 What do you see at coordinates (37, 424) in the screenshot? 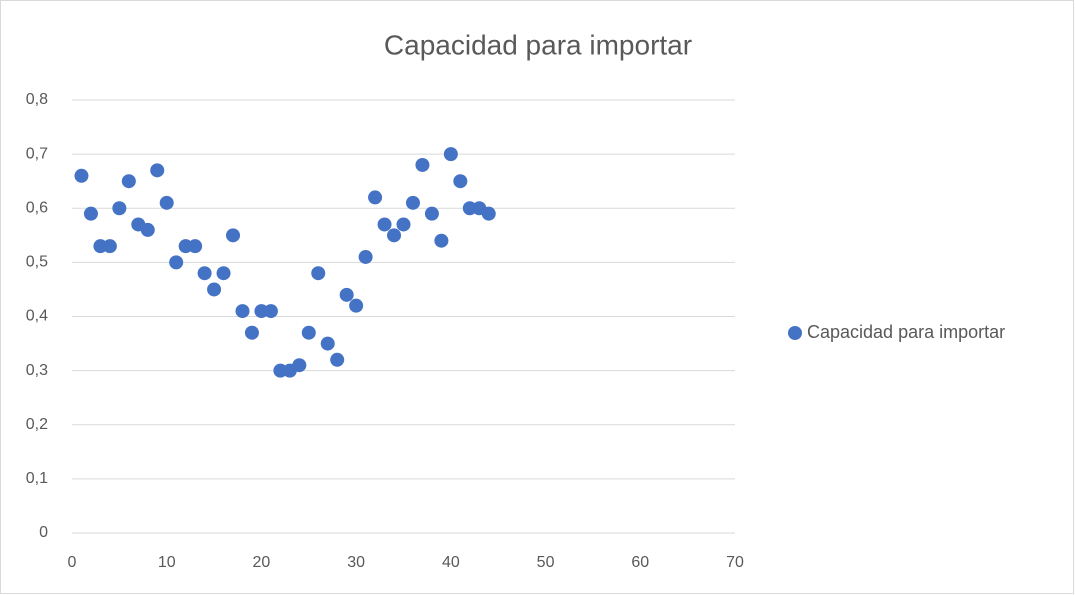
I see `y-tick-label: 0,2` at bounding box center [37, 424].